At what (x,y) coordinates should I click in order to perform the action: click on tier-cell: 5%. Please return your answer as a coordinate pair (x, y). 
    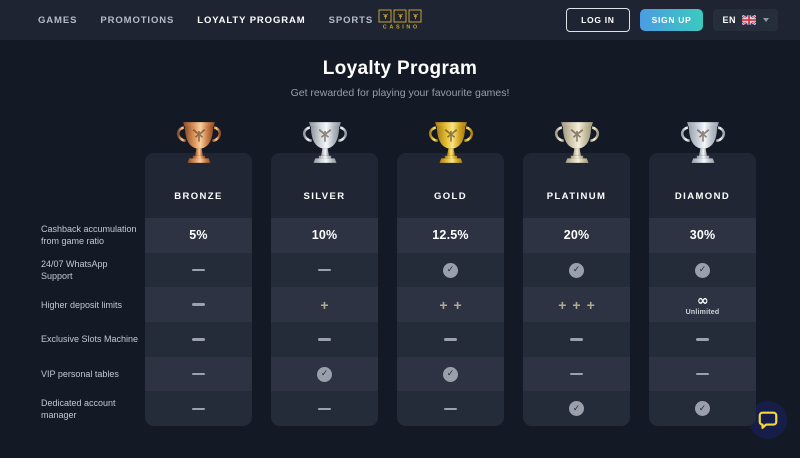
    Looking at the image, I should click on (198, 235).